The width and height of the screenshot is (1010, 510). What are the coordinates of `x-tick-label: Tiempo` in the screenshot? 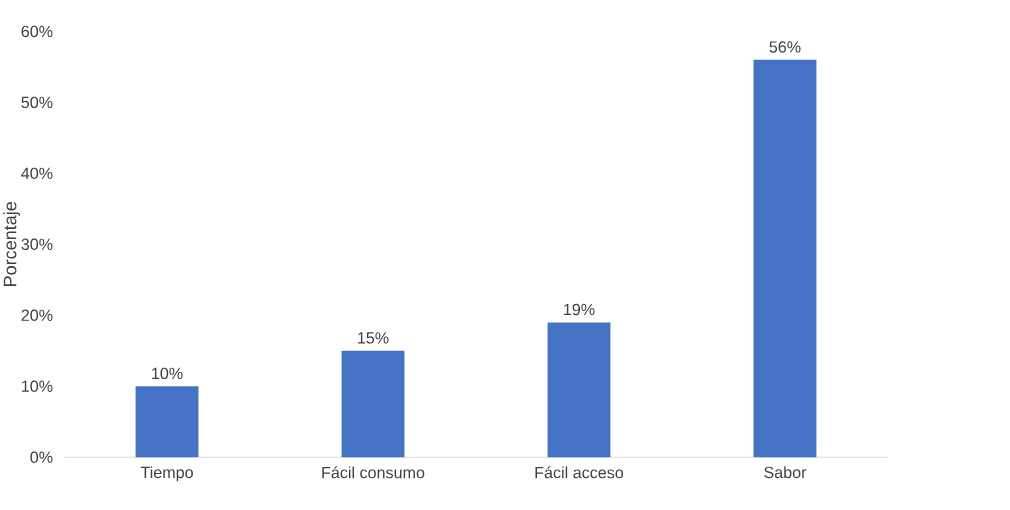 It's located at (166, 474).